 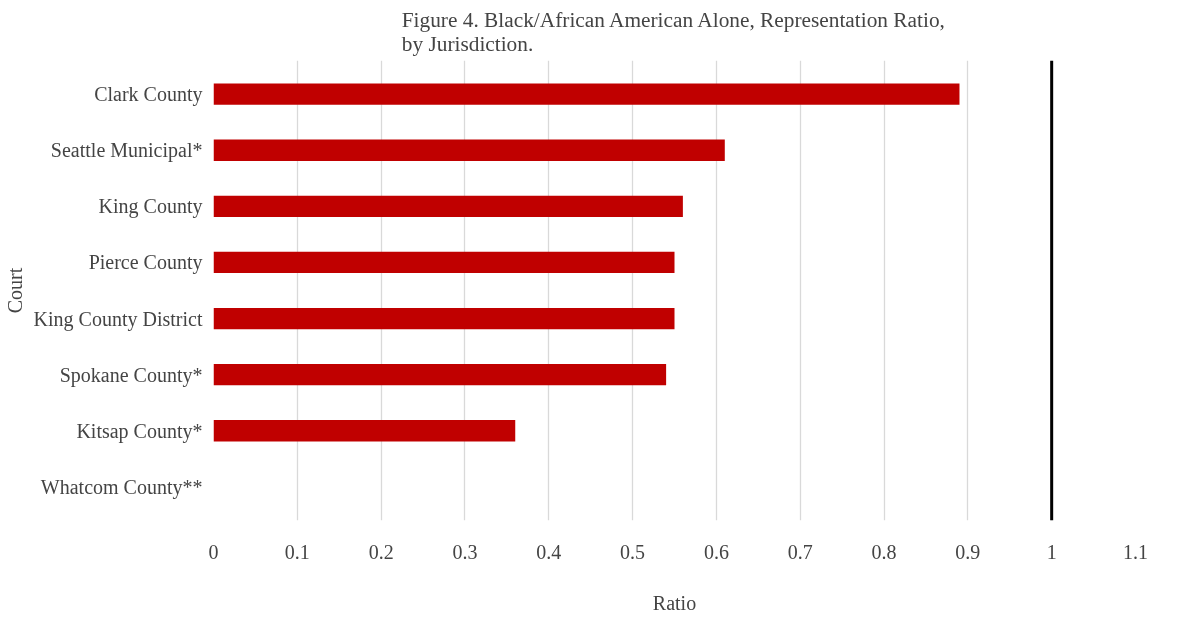 What do you see at coordinates (549, 551) in the screenshot?
I see `x-tick-label: 0.4` at bounding box center [549, 551].